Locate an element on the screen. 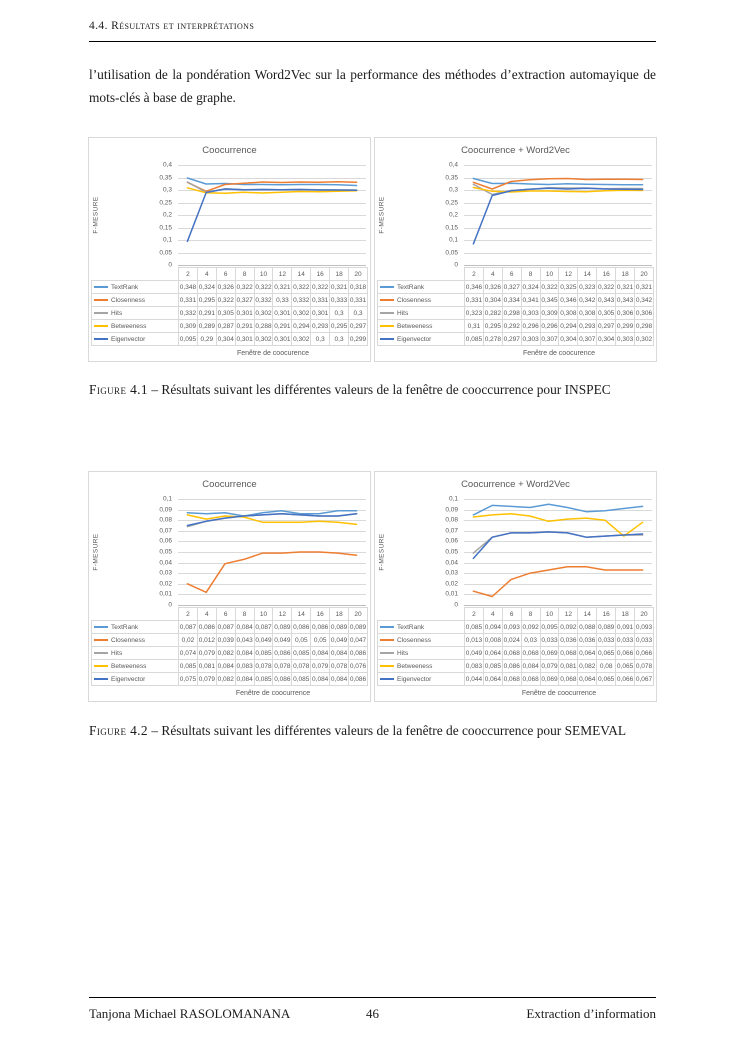 The height and width of the screenshot is (1053, 745). x-axis-row: 2 4 6 8 10 12 14 16 18 20 is located at coordinates (516, 274).